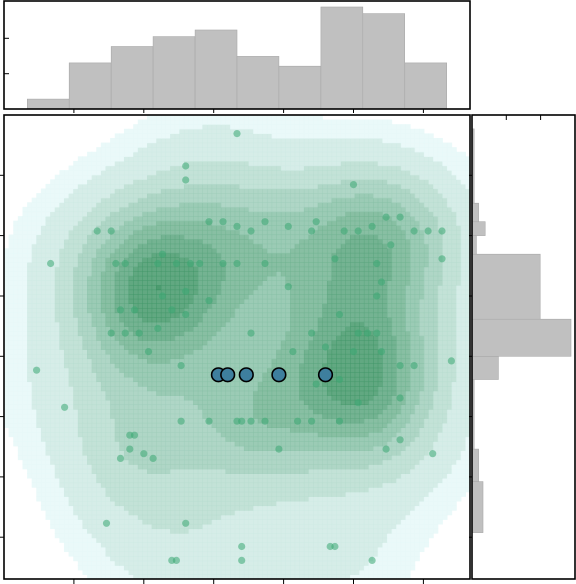 The height and width of the screenshot is (584, 576). Describe the element at coordinates (425, 86) in the screenshot. I see `x-hist-bar` at that location.